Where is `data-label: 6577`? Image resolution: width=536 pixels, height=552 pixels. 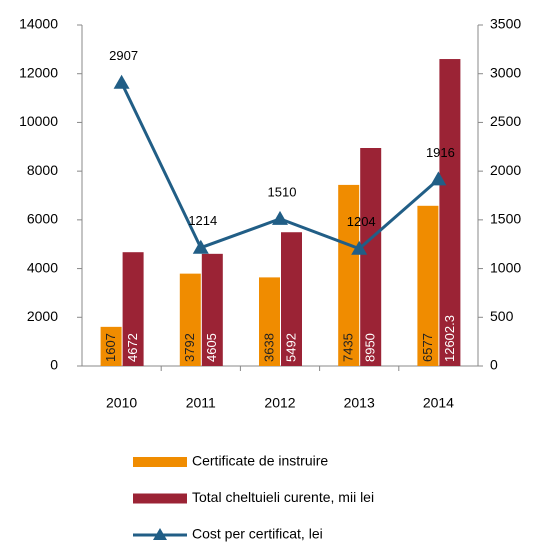 data-label: 6577 is located at coordinates (427, 347).